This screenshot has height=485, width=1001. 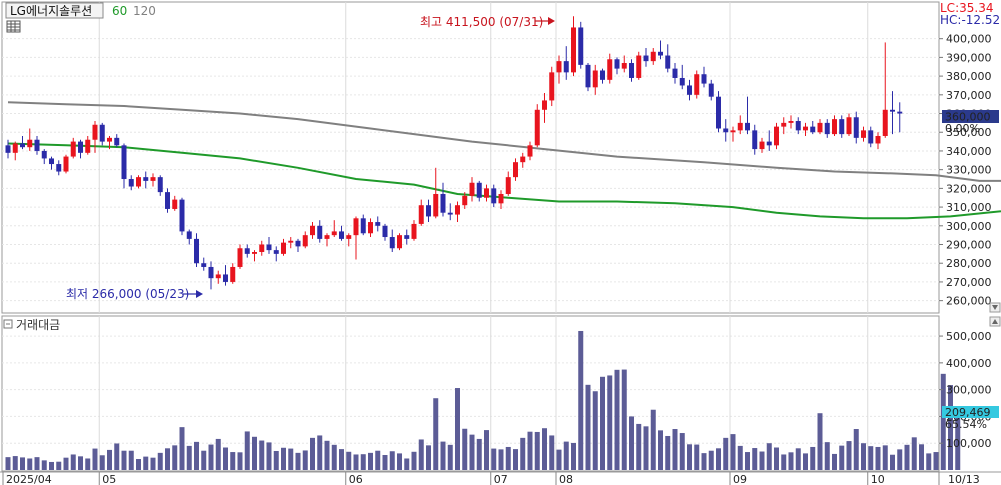 I want to click on price-scroll-down-icon, so click(x=995, y=307).